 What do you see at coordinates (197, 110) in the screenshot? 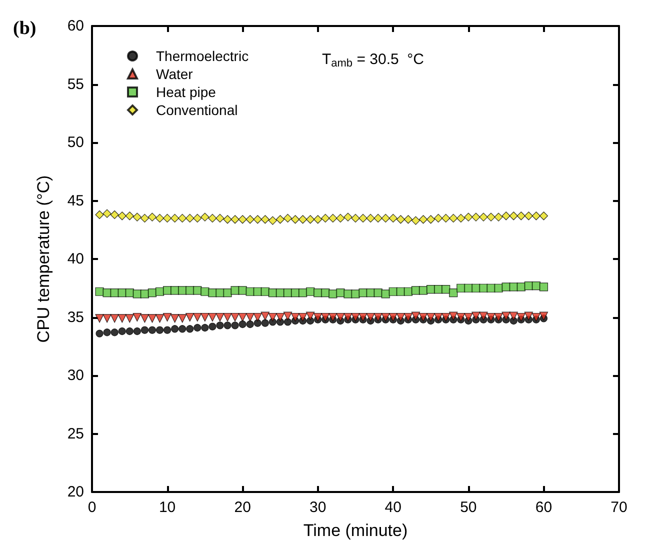
I see `legend-label: Conventional` at bounding box center [197, 110].